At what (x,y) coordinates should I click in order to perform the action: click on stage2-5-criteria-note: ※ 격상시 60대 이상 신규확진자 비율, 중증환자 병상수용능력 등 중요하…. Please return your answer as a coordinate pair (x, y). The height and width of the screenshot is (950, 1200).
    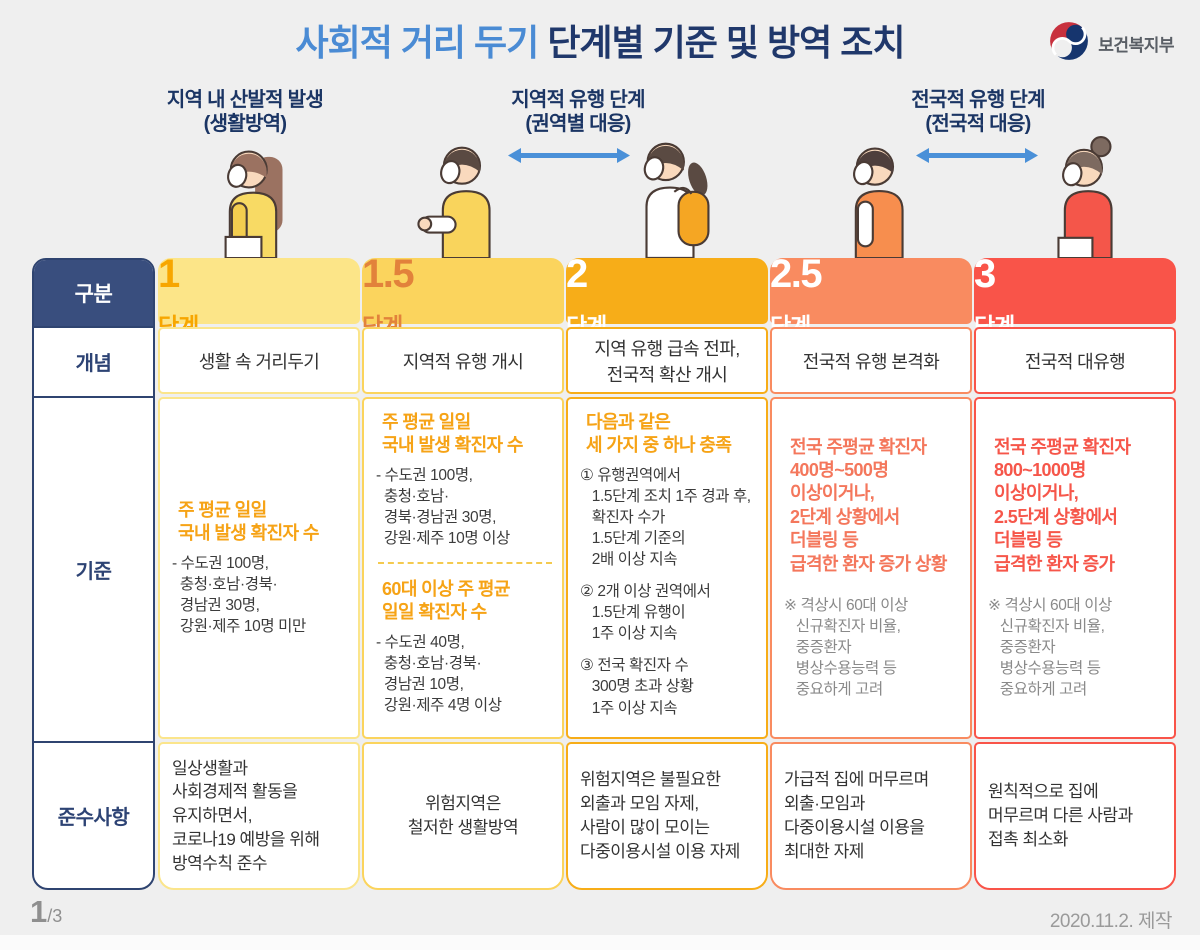
    Looking at the image, I should click on (846, 647).